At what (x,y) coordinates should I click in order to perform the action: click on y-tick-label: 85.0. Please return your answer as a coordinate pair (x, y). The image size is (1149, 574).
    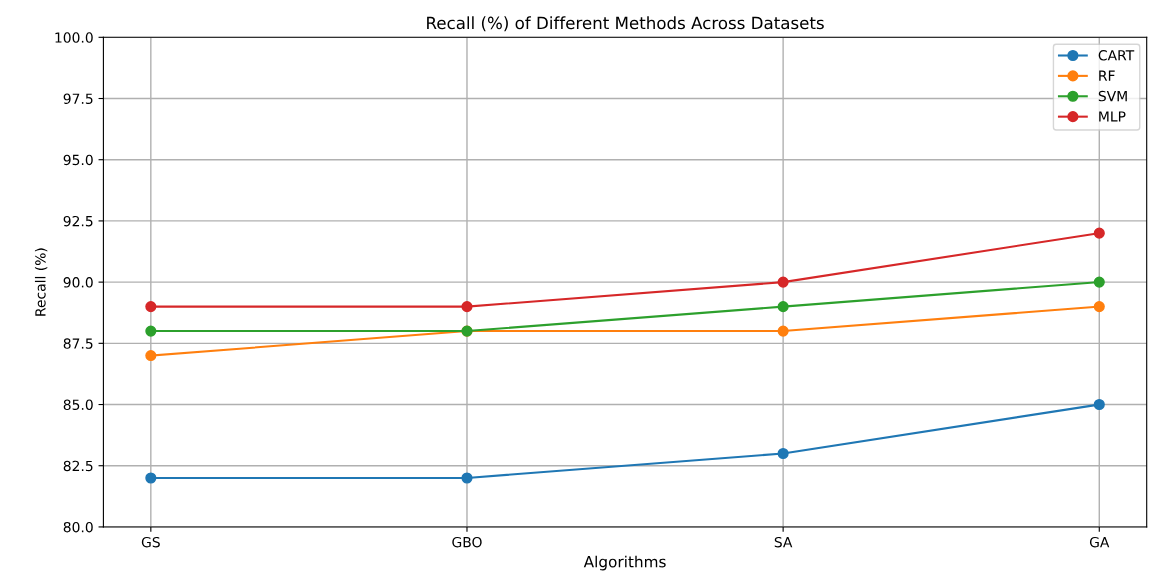
    Looking at the image, I should click on (78, 404).